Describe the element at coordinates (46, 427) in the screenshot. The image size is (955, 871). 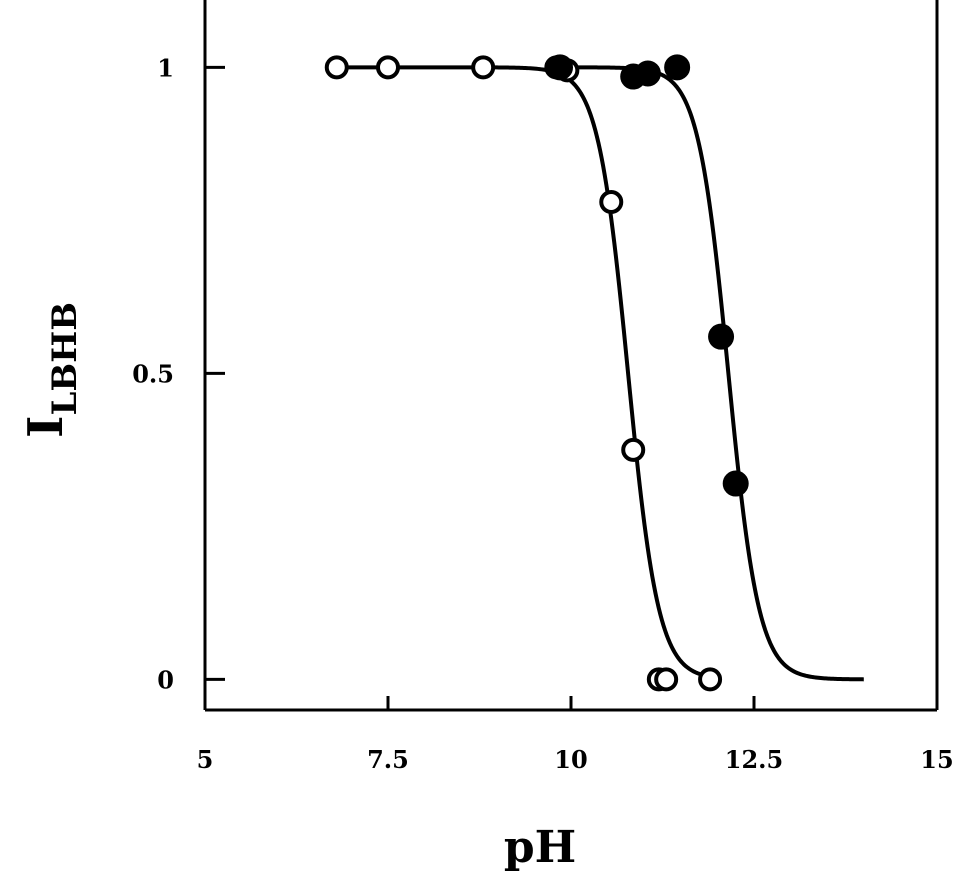
I see `y-axis-title-main: I` at that location.